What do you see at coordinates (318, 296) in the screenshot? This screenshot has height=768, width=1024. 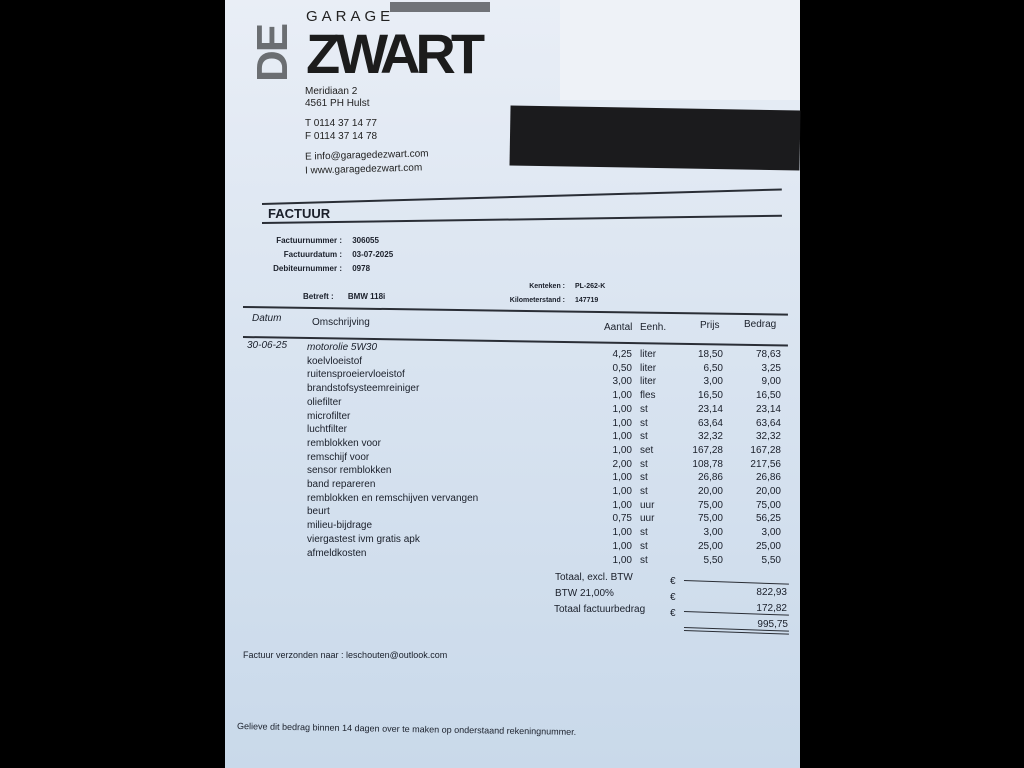 I see `betreft-label: Betreft :` at bounding box center [318, 296].